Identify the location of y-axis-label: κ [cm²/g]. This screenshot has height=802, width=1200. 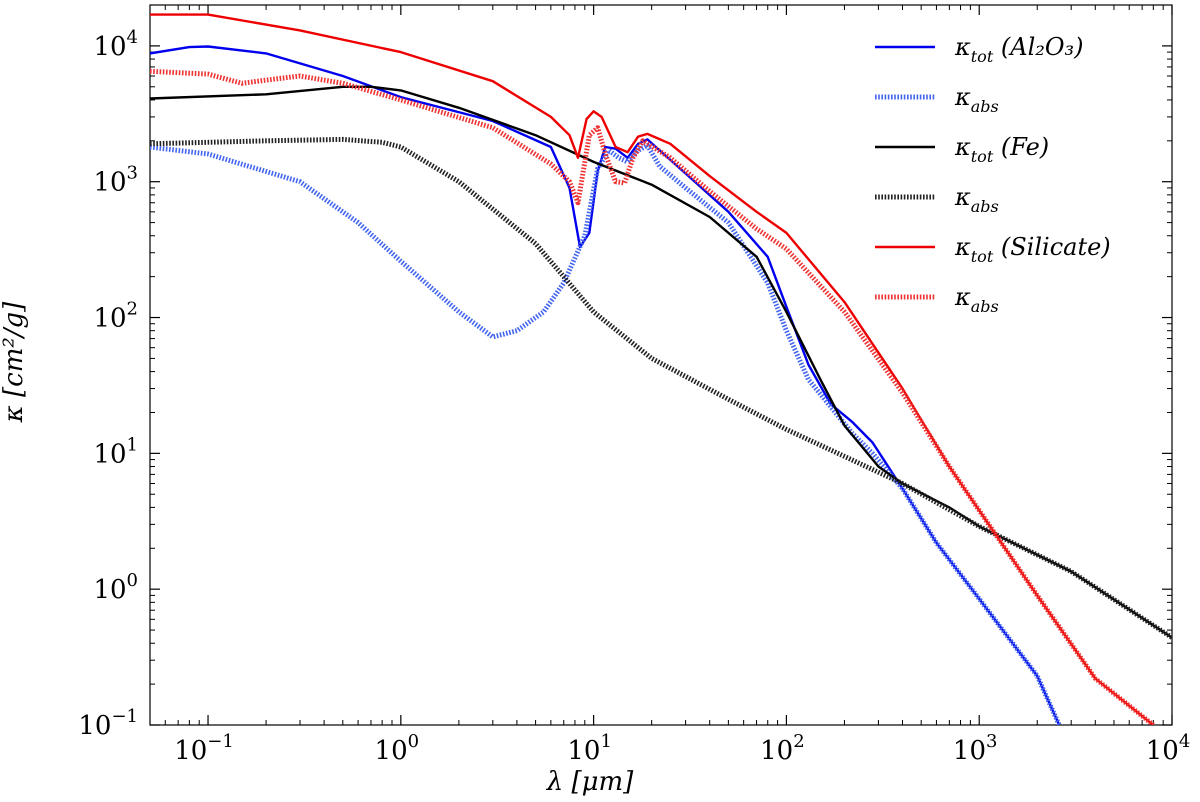
(14, 362).